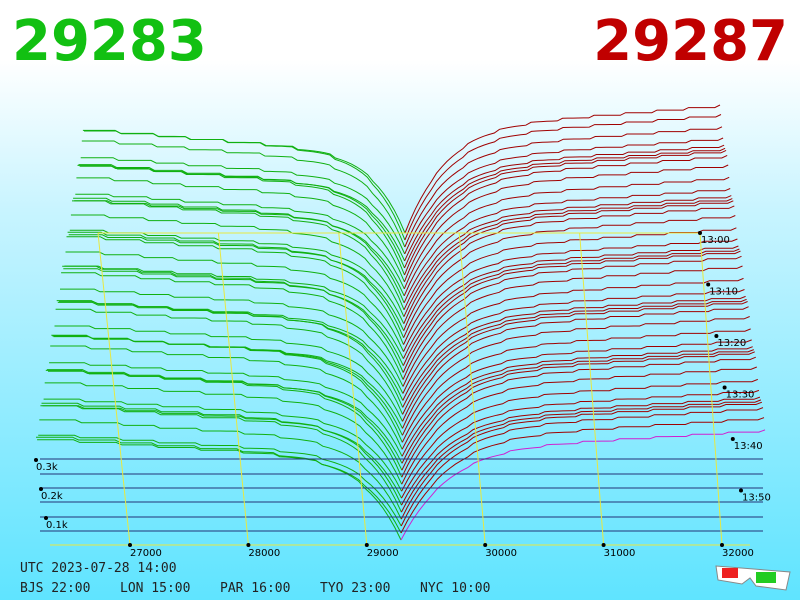 This screenshot has width=800, height=600. What do you see at coordinates (738, 553) in the screenshot?
I see `price-tick-label: 32000` at bounding box center [738, 553].